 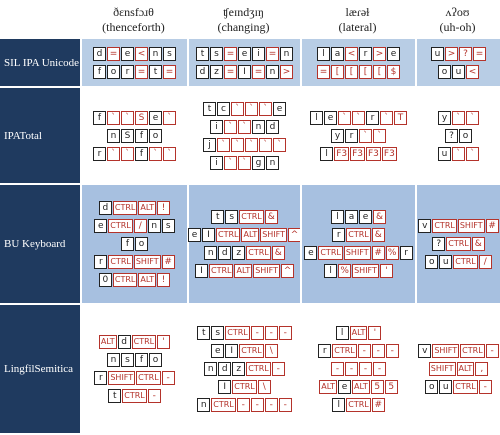 What do you see at coordinates (140, 226) in the screenshot?
I see `key: /` at bounding box center [140, 226].